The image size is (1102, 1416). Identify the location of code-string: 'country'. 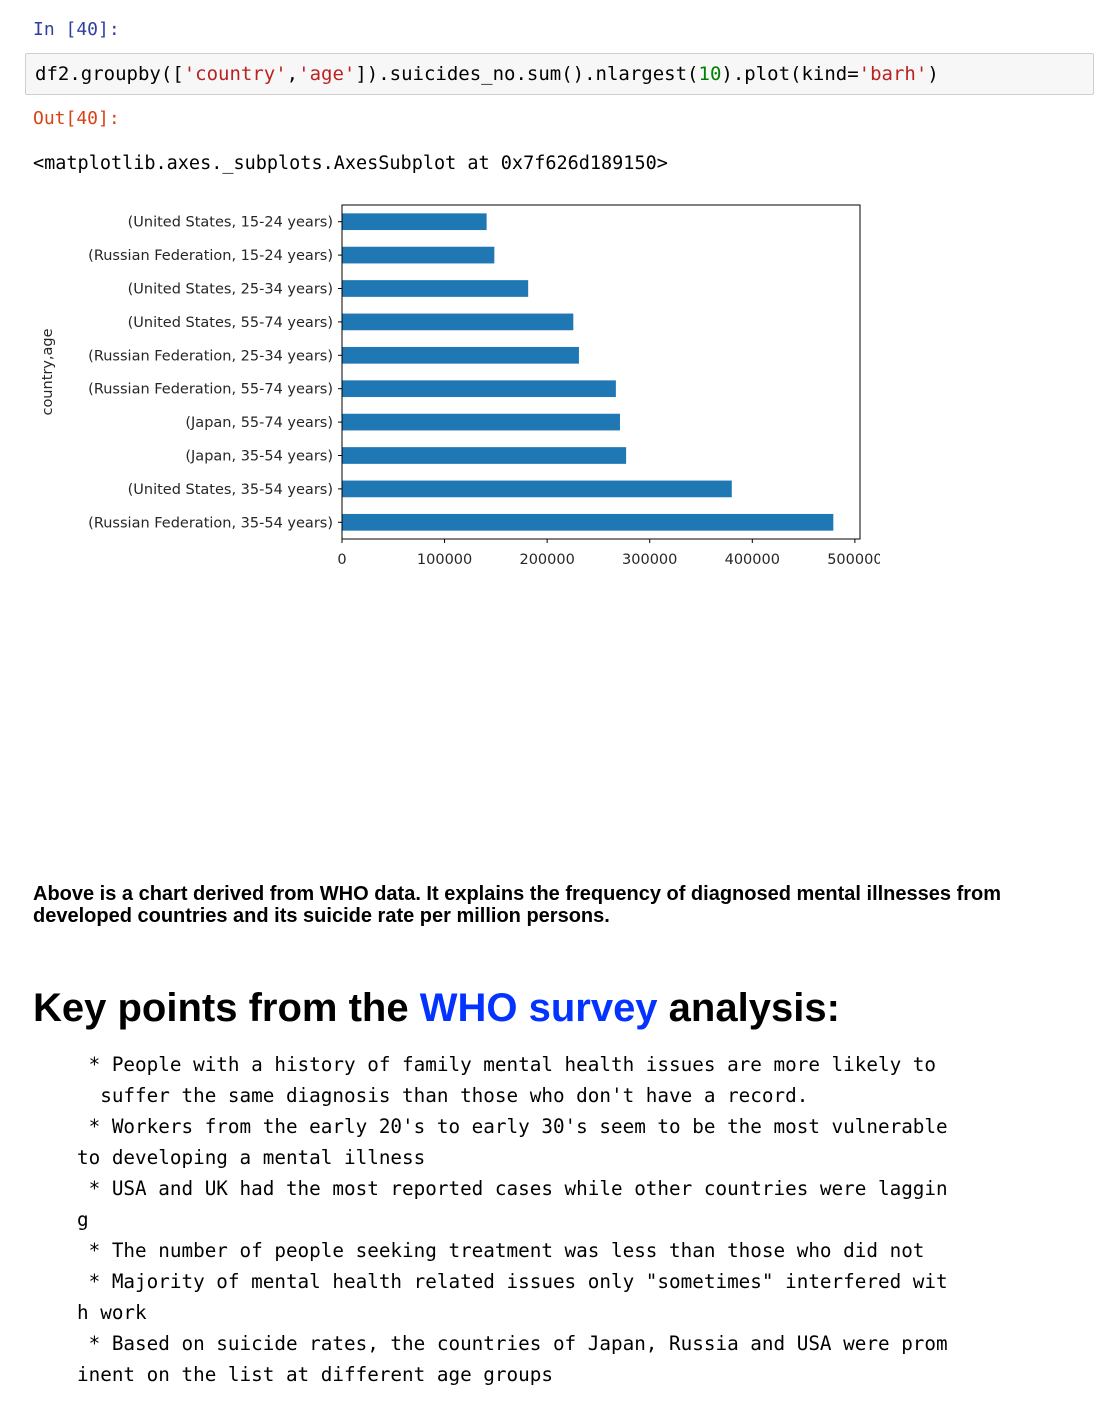
(235, 74).